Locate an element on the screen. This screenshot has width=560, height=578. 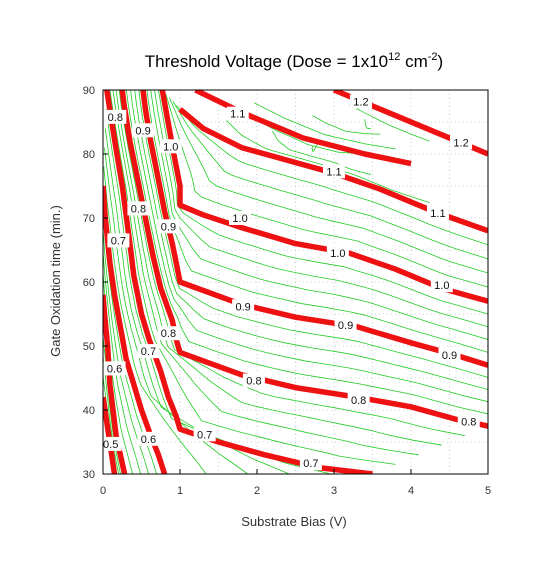
x-tick-label: 0 is located at coordinates (103, 491).